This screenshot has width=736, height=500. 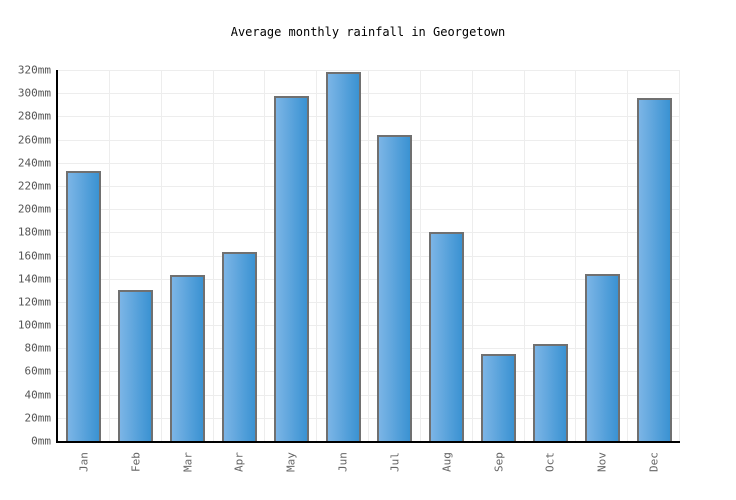 What do you see at coordinates (84, 306) in the screenshot?
I see `bar-jan` at bounding box center [84, 306].